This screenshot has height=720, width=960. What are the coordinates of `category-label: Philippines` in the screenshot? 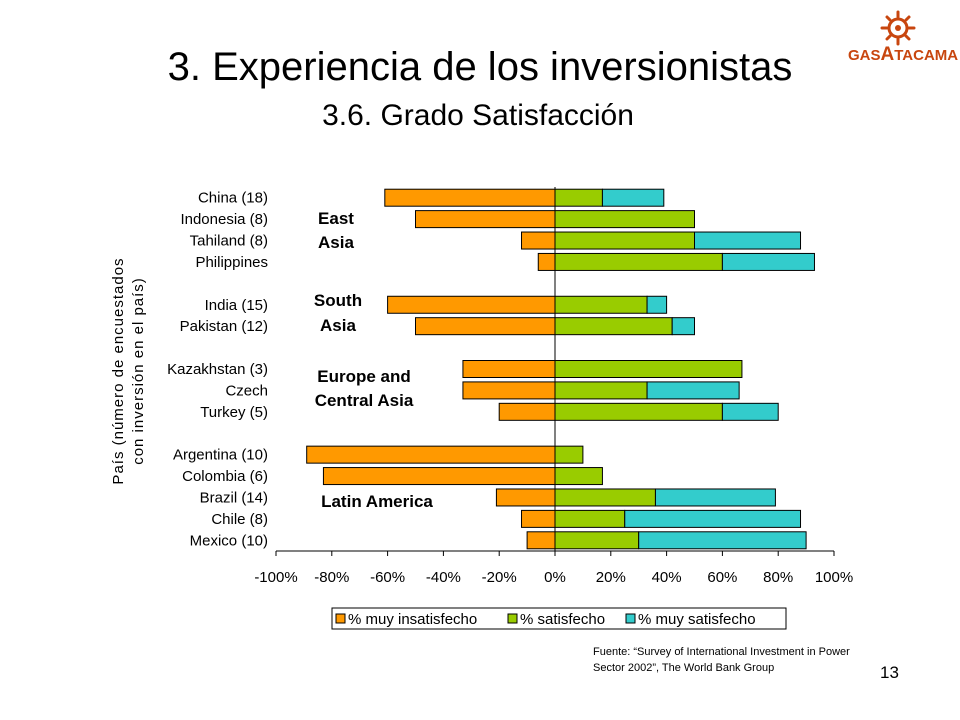 It's located at (231, 262).